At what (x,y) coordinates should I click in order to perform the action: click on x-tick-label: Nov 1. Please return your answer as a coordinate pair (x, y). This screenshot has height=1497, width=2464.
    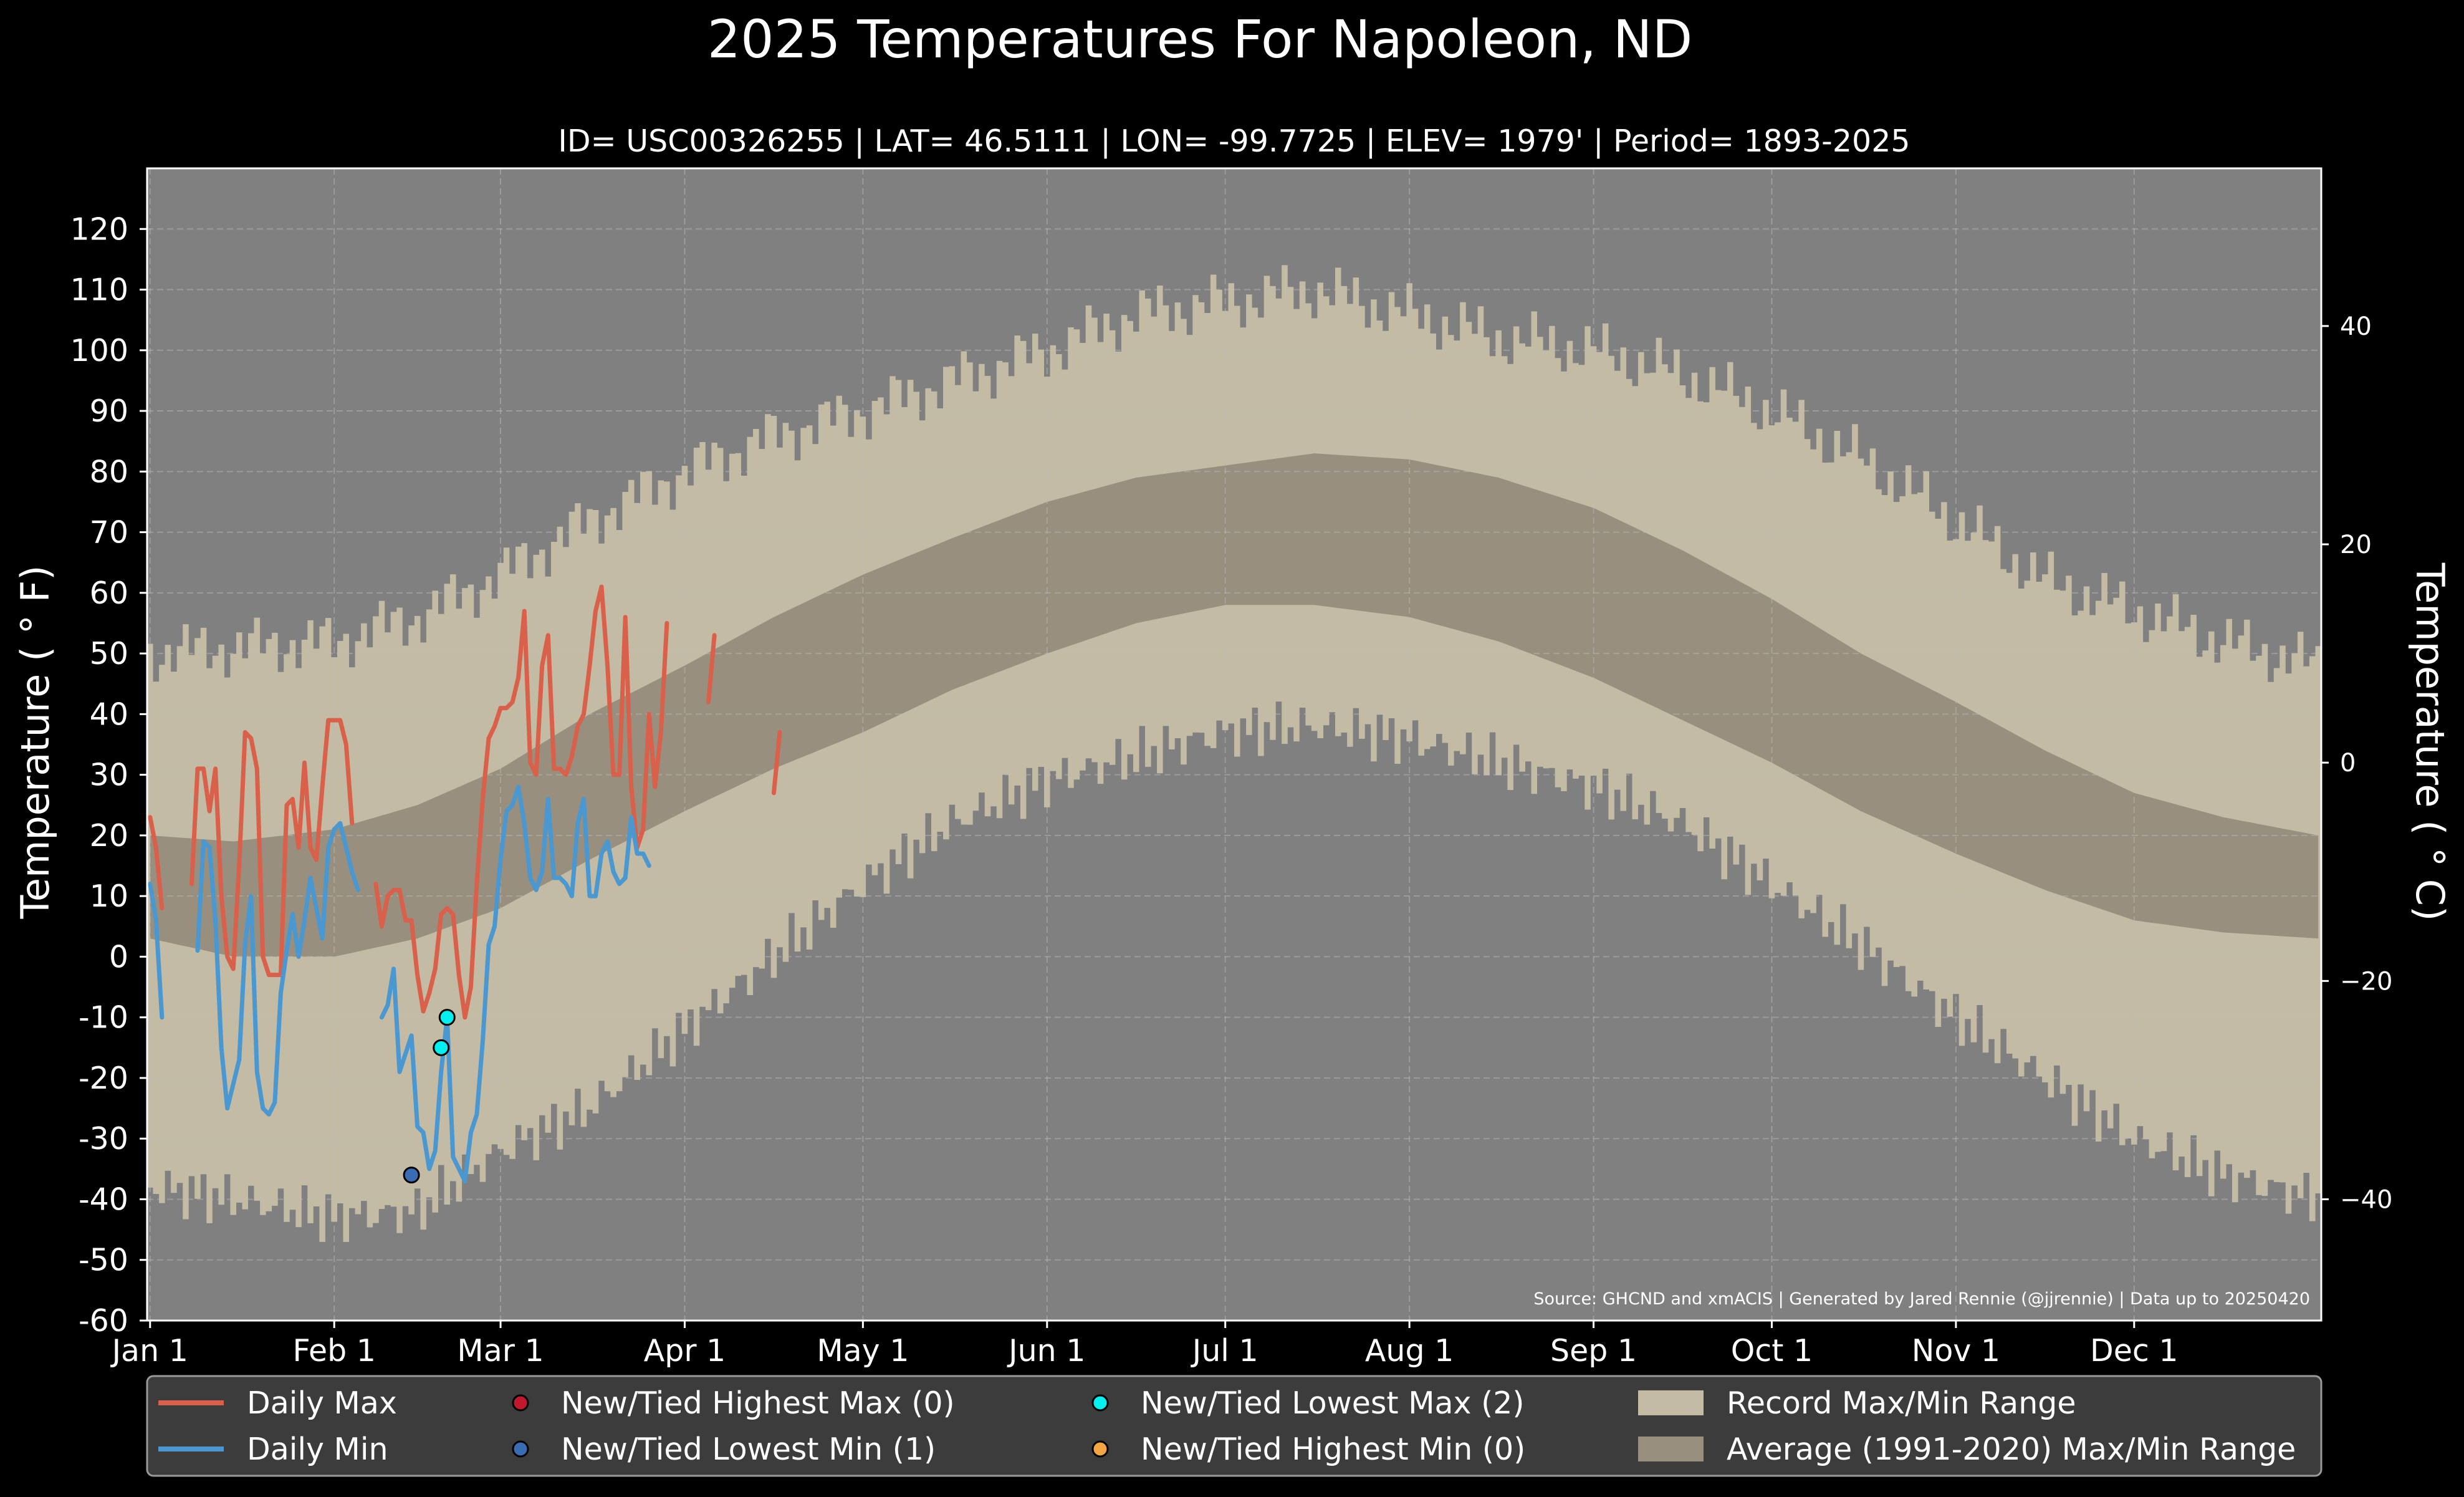
    Looking at the image, I should click on (1956, 1351).